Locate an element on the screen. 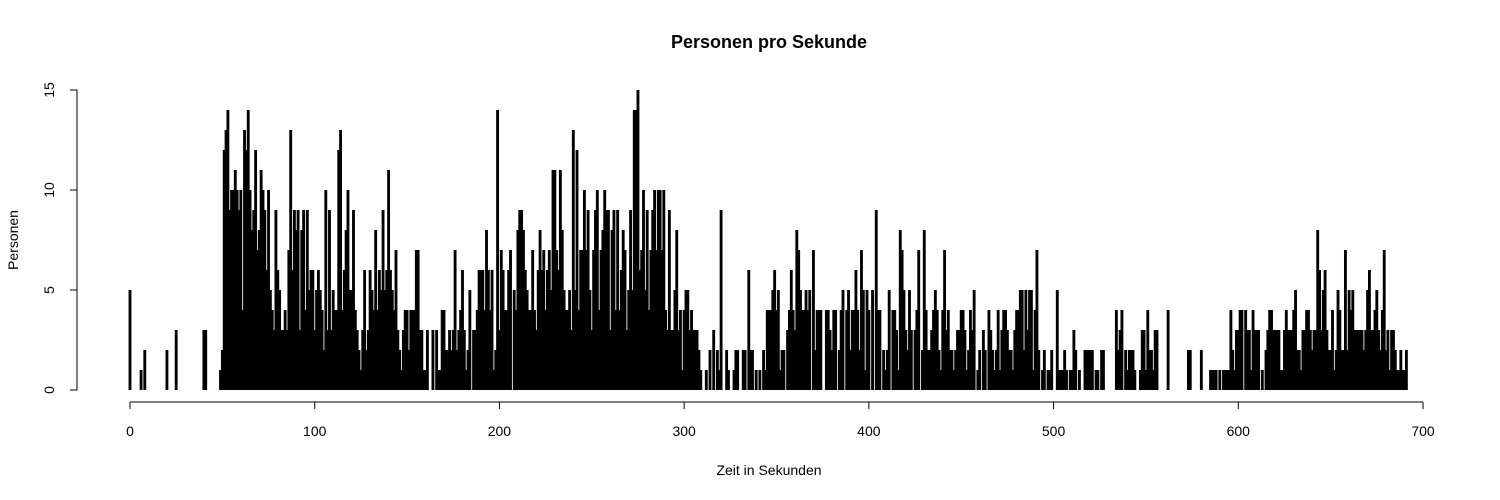 Image resolution: width=1500 pixels, height=500 pixels. x-axis-label: Zeit in Sekunden is located at coordinates (768, 470).